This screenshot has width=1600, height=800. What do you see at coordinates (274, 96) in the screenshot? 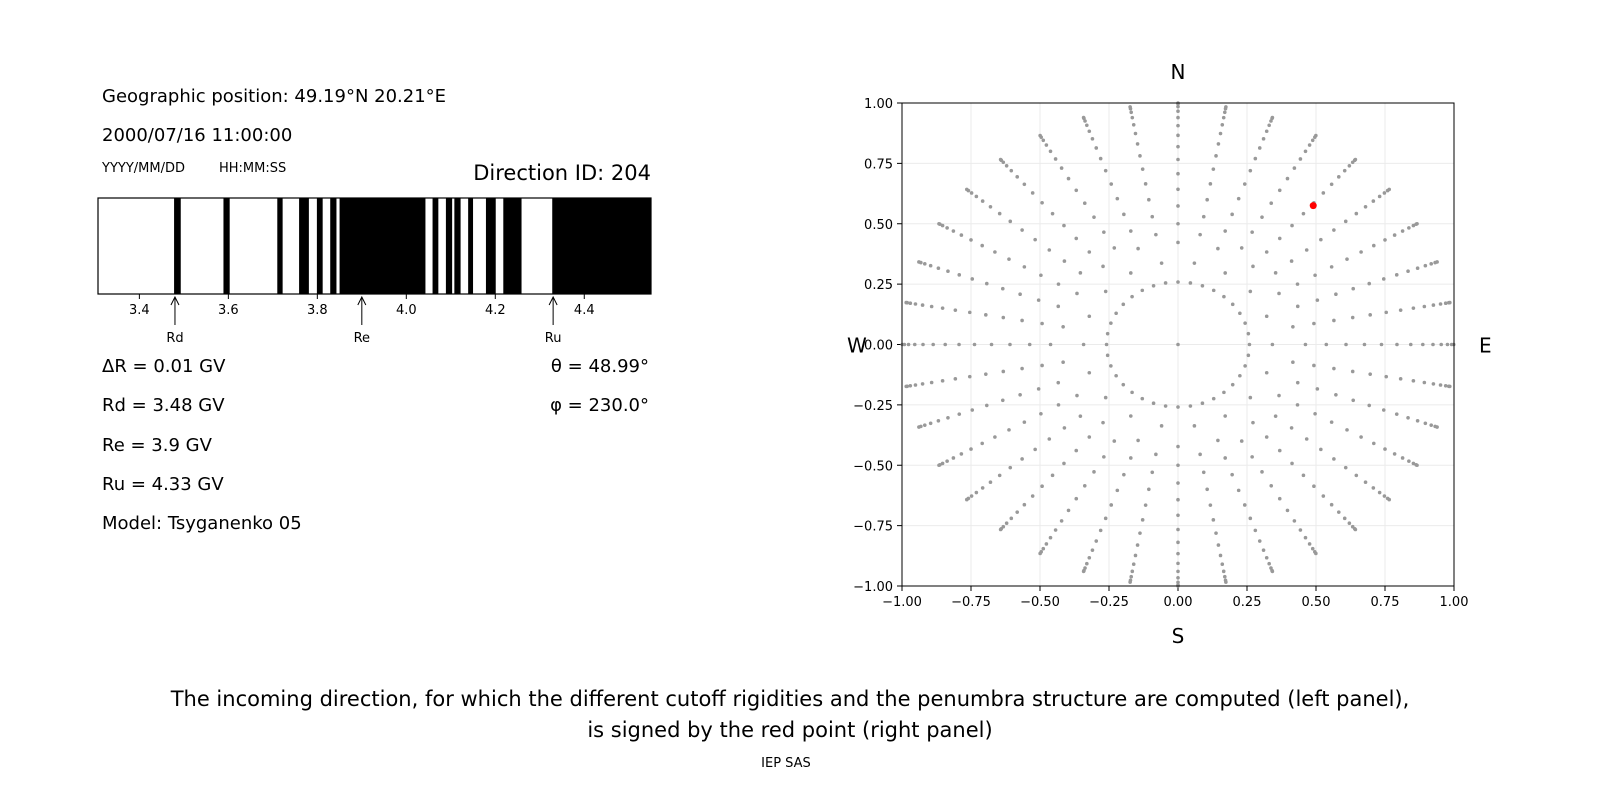
I see `geo-position: Geographic position: 49.19°N 20.21°E` at bounding box center [274, 96].